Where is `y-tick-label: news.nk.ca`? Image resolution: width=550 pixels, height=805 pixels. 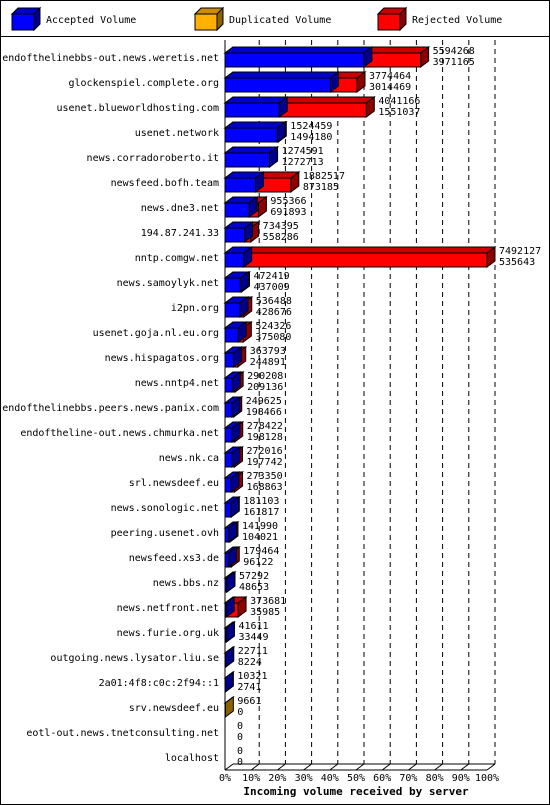
y-tick-label: news.nk.ca is located at coordinates (189, 458).